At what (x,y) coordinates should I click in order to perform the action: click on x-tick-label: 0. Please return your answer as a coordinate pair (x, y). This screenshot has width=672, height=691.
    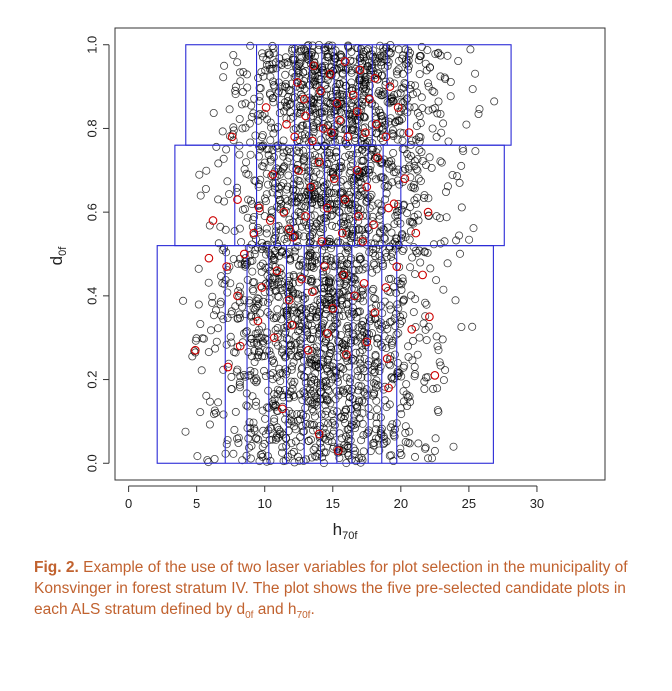
    Looking at the image, I should click on (128, 503).